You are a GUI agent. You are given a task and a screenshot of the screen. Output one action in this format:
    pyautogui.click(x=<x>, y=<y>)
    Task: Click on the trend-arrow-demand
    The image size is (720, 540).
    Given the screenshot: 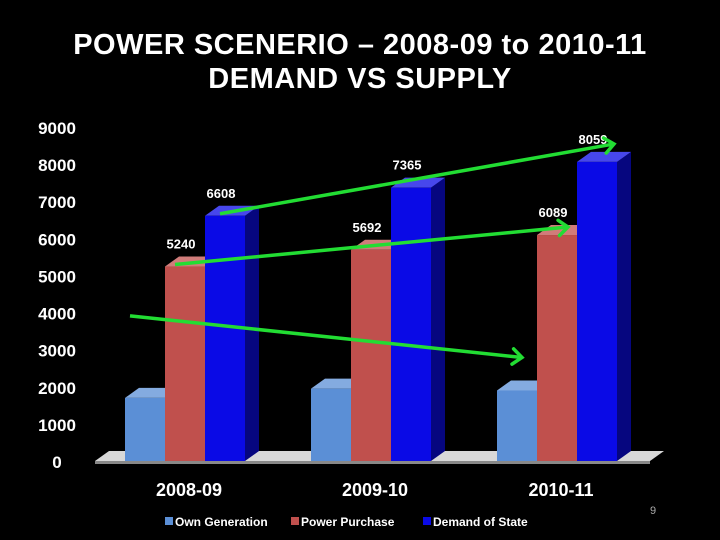 What is the action you would take?
    pyautogui.click(x=418, y=176)
    